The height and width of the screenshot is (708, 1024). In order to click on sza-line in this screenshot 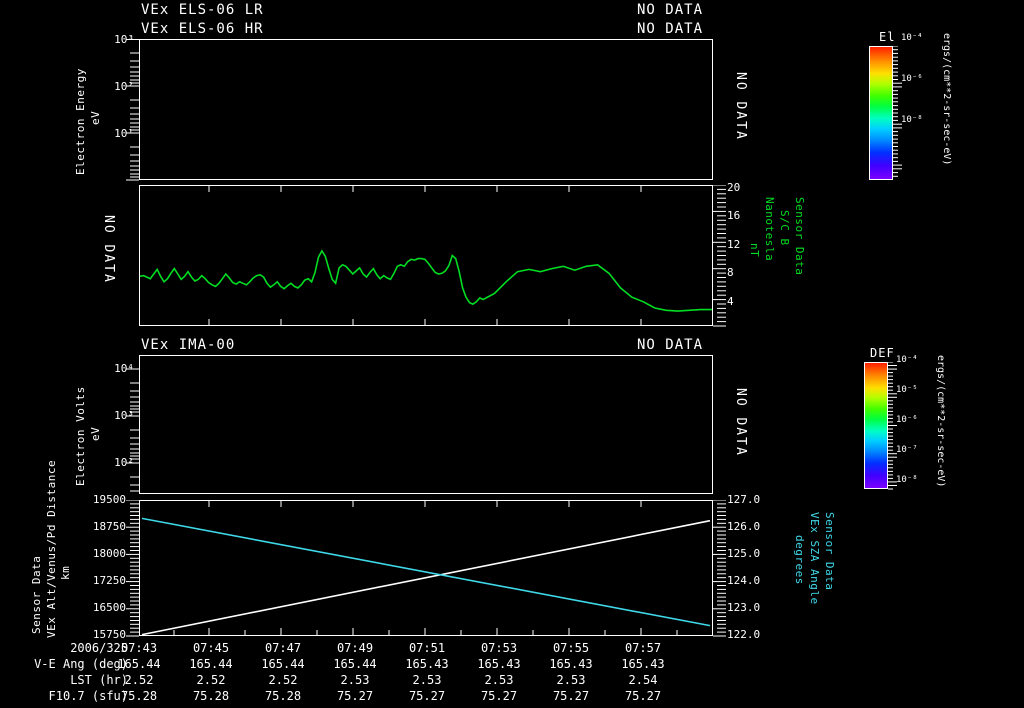, I will do `click(426, 572)`.